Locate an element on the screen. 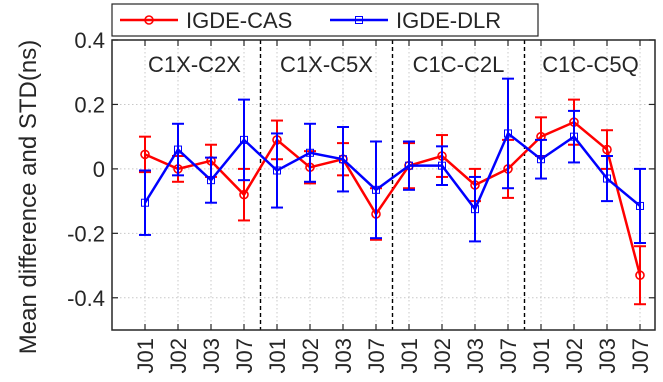  group-label: C1X-C2X is located at coordinates (194, 64).